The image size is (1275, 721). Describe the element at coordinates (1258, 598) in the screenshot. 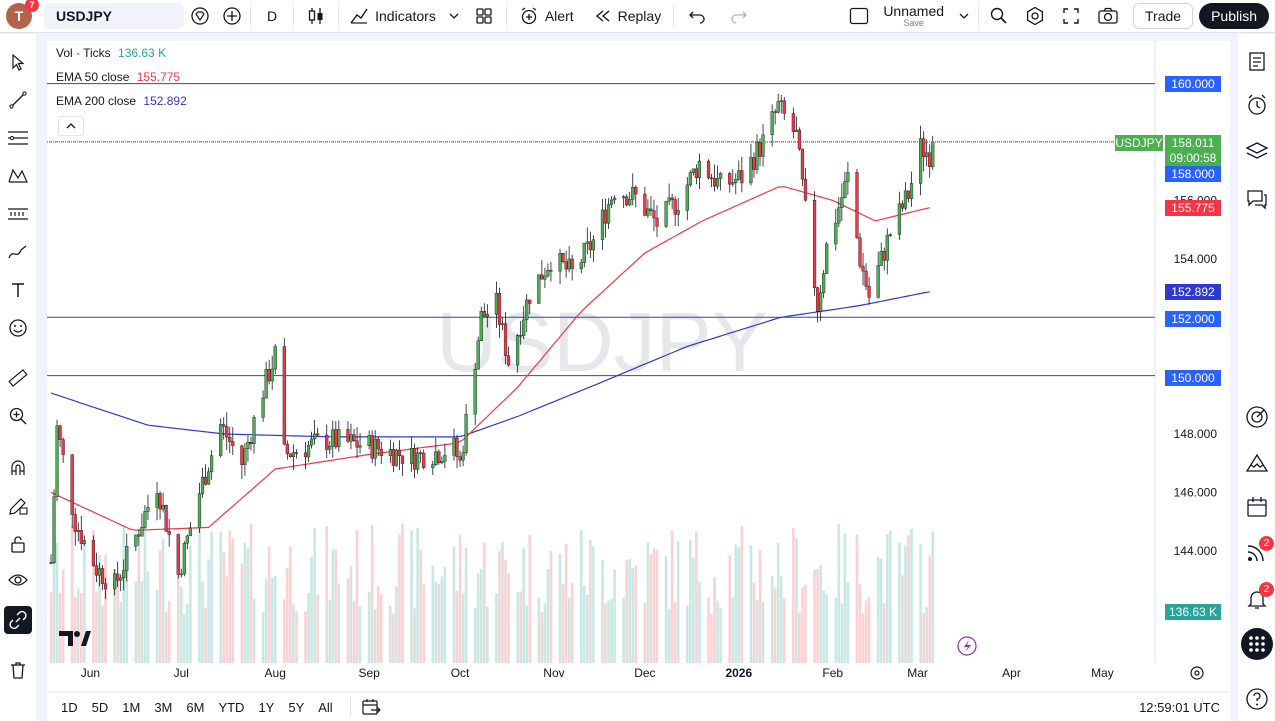

I see `notifications-button: 2` at that location.